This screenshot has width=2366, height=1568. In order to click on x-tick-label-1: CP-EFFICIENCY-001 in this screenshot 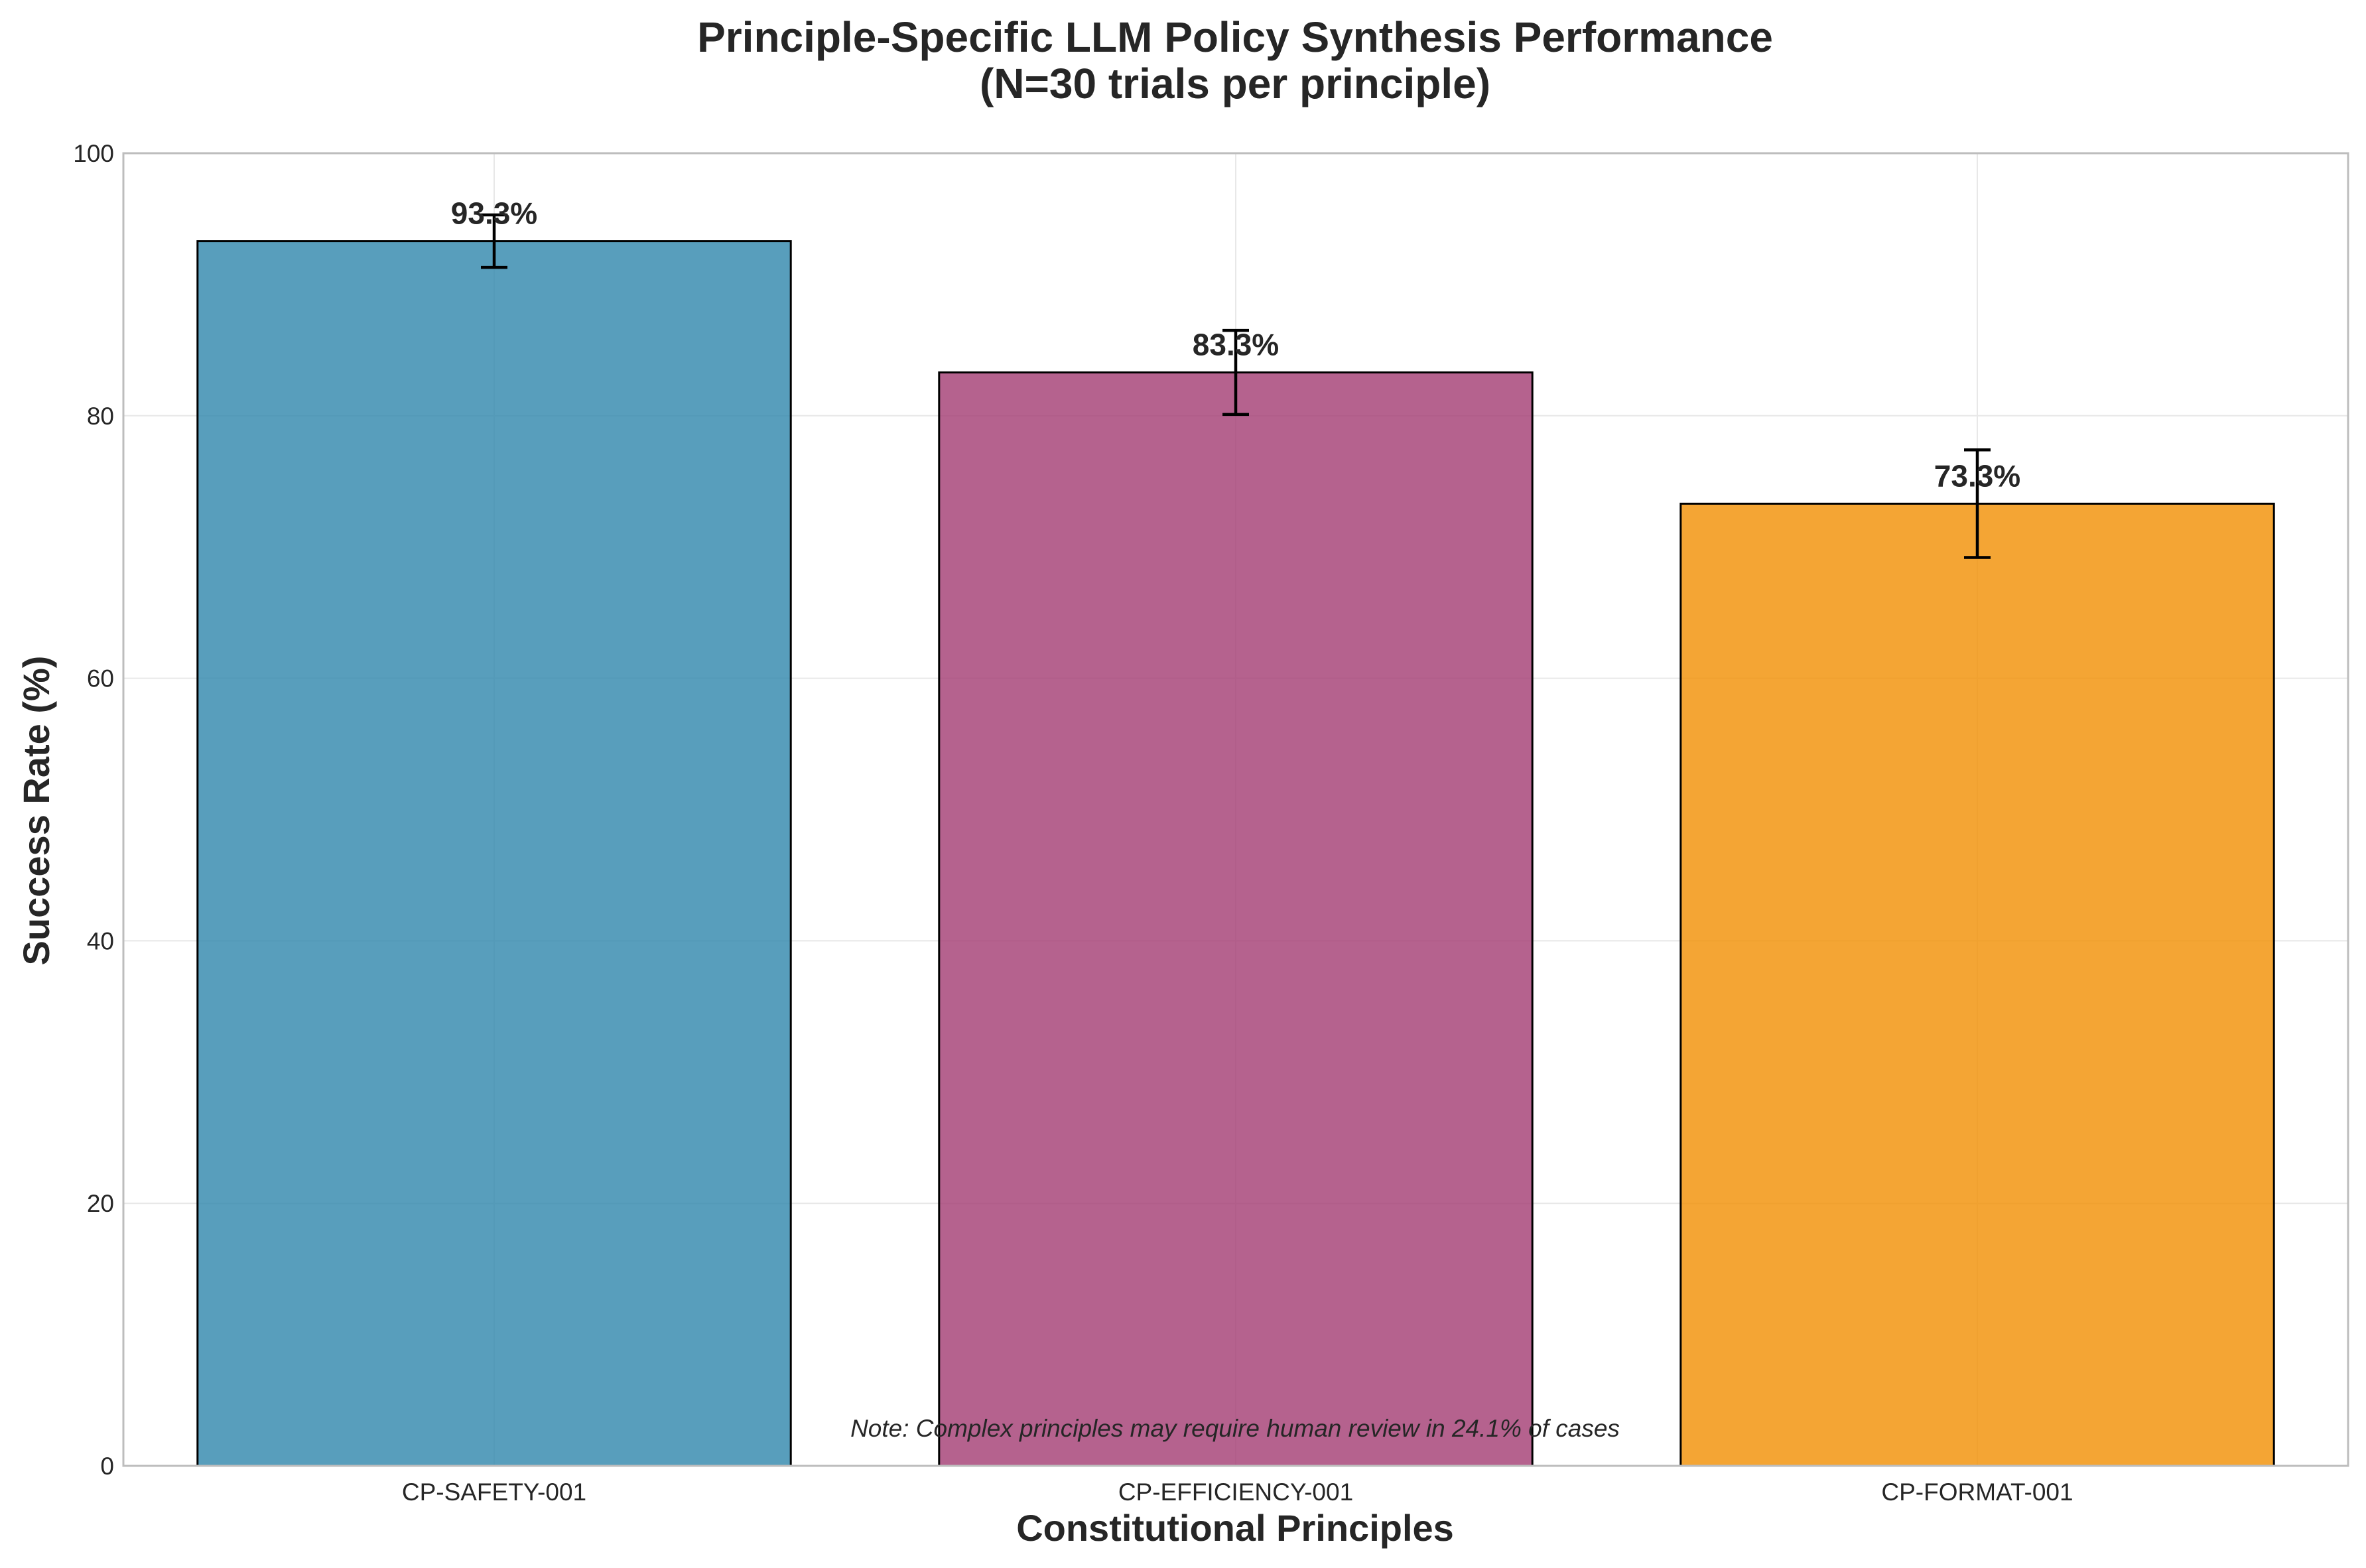, I will do `click(1235, 1492)`.